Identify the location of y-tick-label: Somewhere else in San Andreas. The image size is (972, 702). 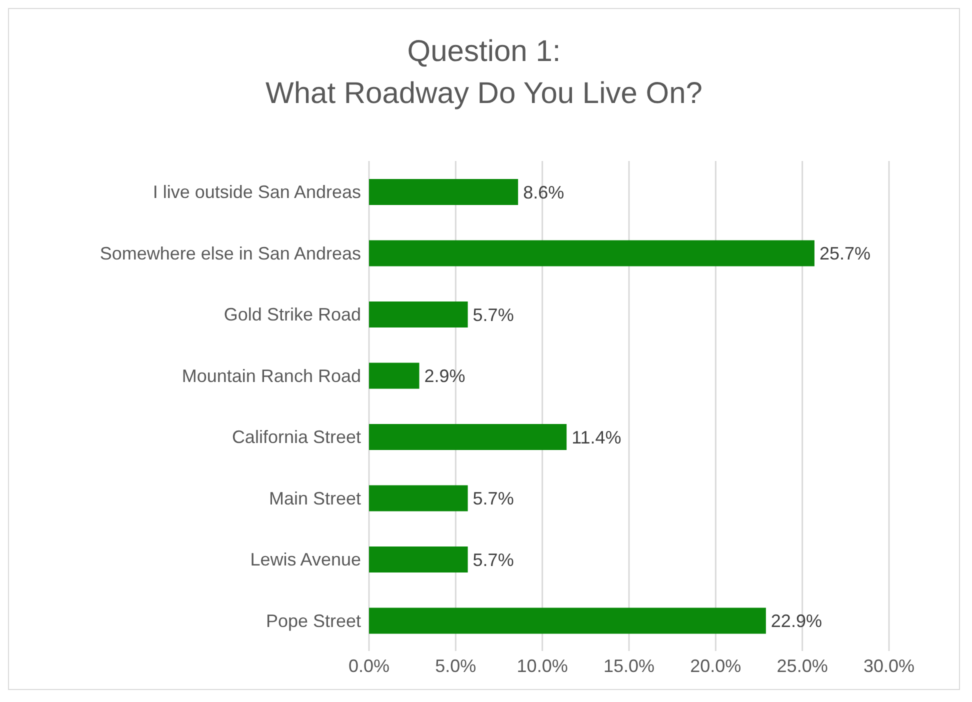
(230, 253).